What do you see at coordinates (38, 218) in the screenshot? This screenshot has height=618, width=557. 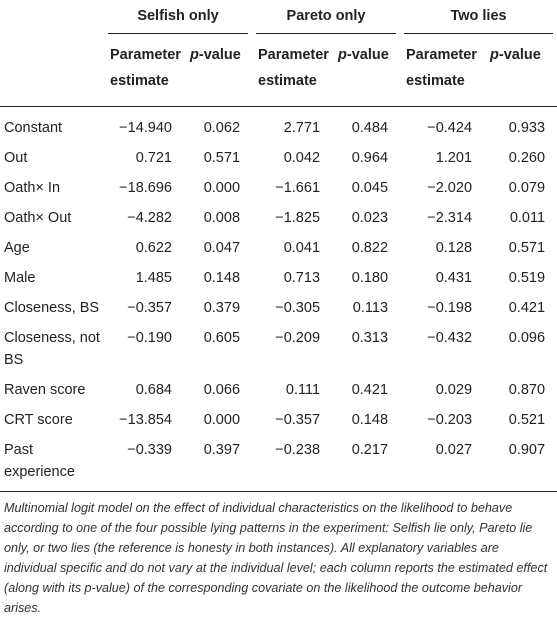 I see `row-label: Oath× Out` at bounding box center [38, 218].